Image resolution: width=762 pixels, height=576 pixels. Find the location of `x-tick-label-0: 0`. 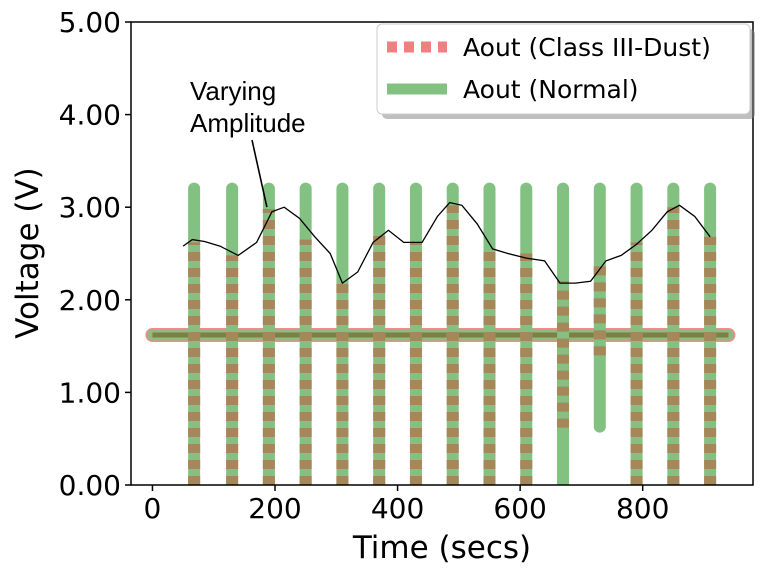

x-tick-label-0: 0 is located at coordinates (153, 508).